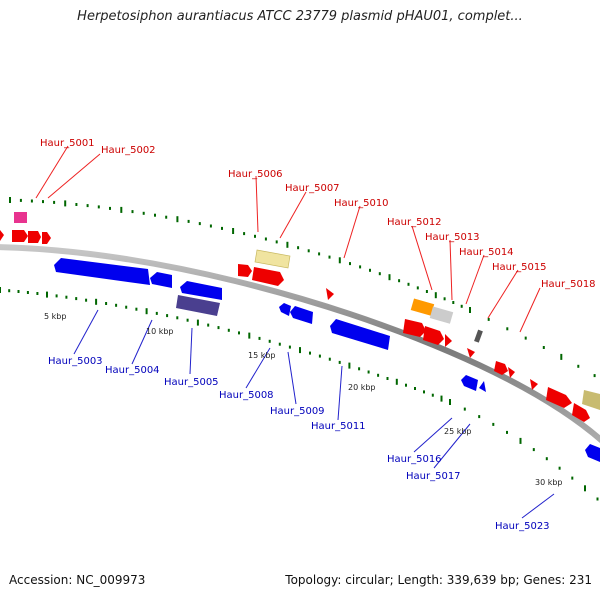 This screenshot has height=600, width=600. I want to click on gene-haur-5015b, so click(511, 372).